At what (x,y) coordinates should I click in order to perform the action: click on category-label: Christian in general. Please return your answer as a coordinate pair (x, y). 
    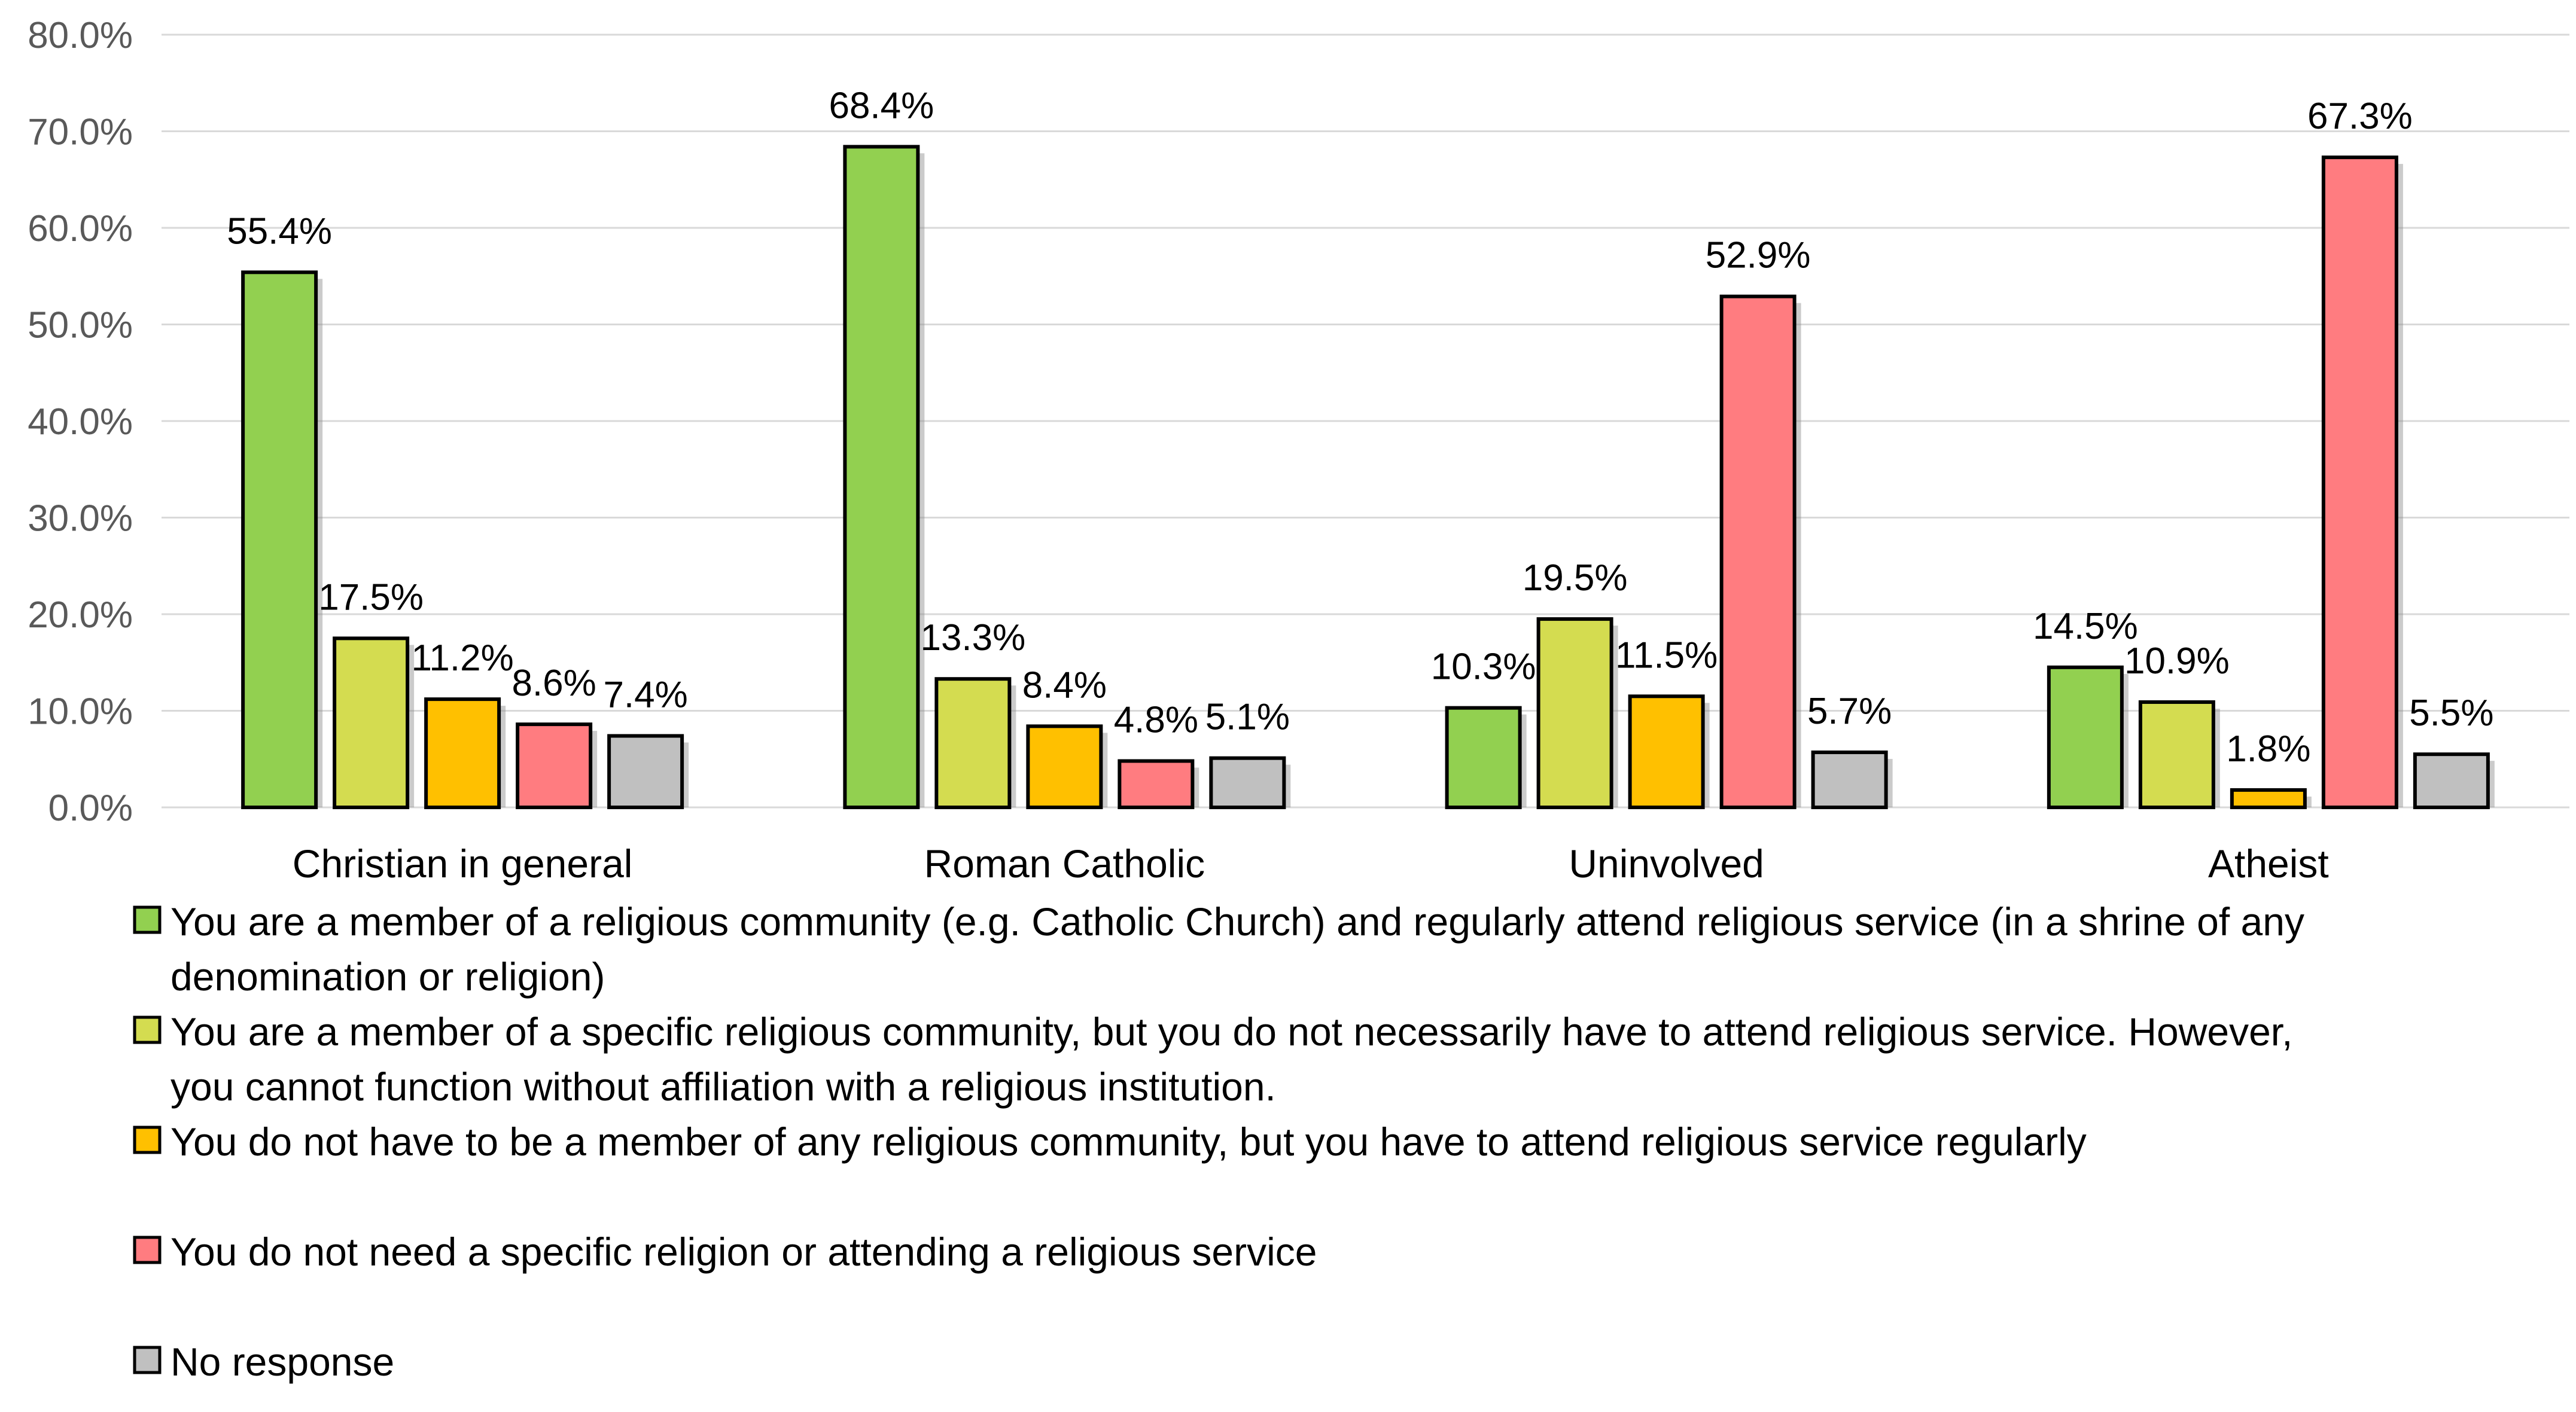
    Looking at the image, I should click on (463, 863).